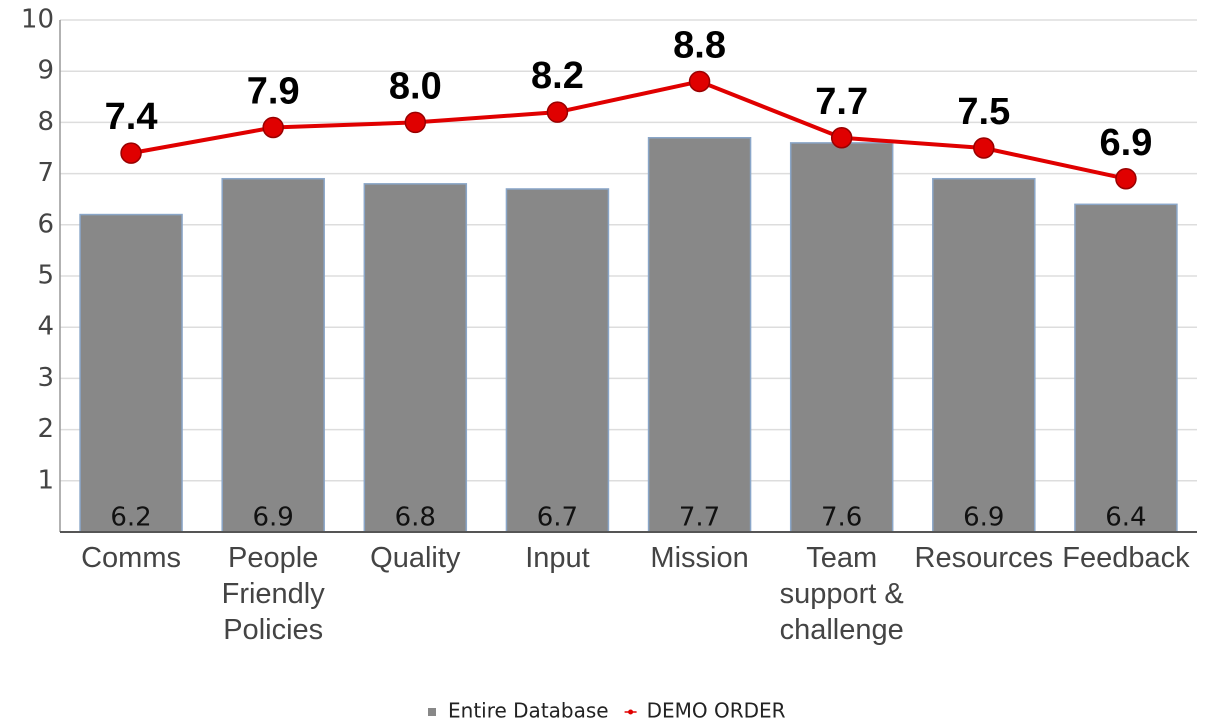 Image resolution: width=1222 pixels, height=724 pixels. I want to click on x-tick-label-box: Team support & challenge, so click(841, 594).